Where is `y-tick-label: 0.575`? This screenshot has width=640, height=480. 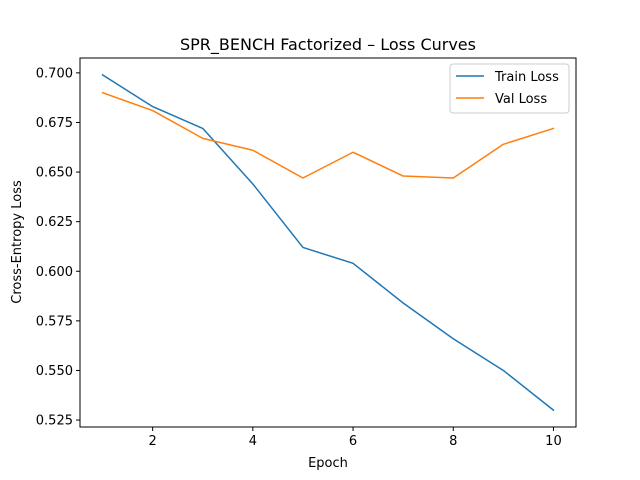 y-tick-label: 0.575 is located at coordinates (54, 321).